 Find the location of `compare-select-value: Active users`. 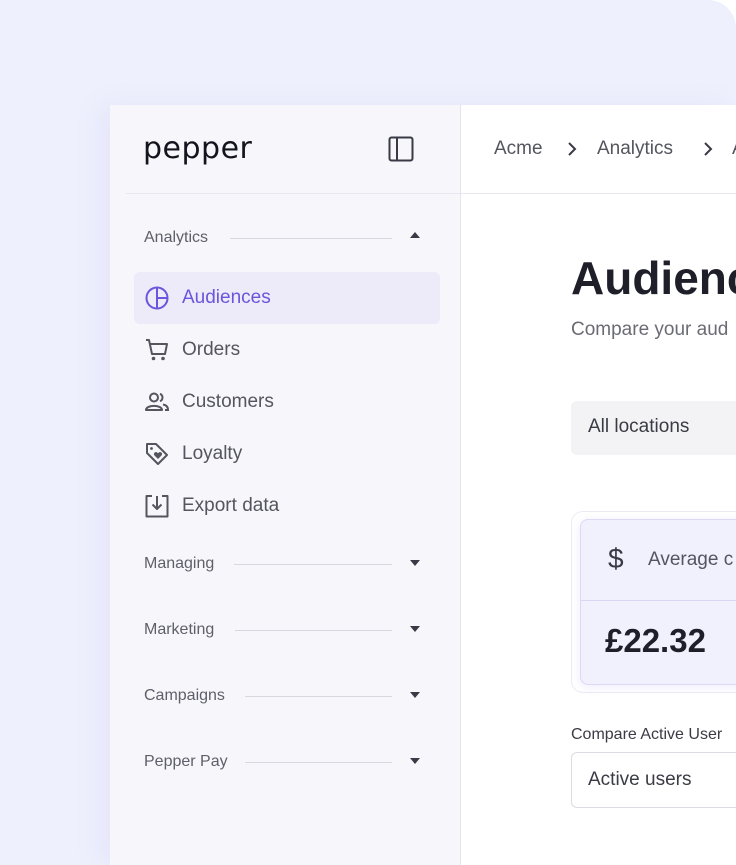

compare-select-value: Active users is located at coordinates (640, 779).